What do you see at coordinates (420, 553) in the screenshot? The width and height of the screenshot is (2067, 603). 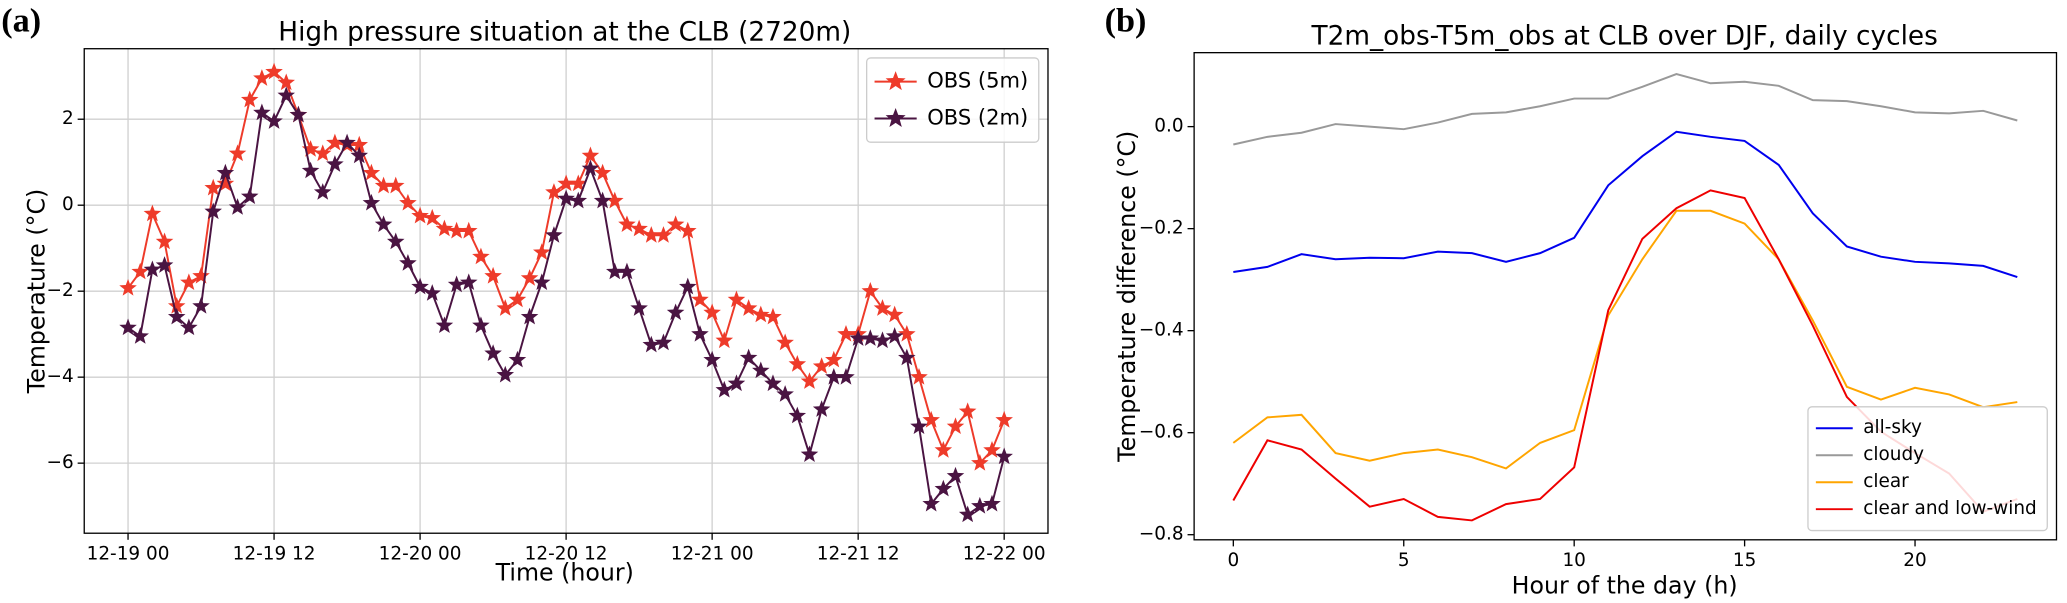 I see `x-tick-label: 12-20 00` at bounding box center [420, 553].